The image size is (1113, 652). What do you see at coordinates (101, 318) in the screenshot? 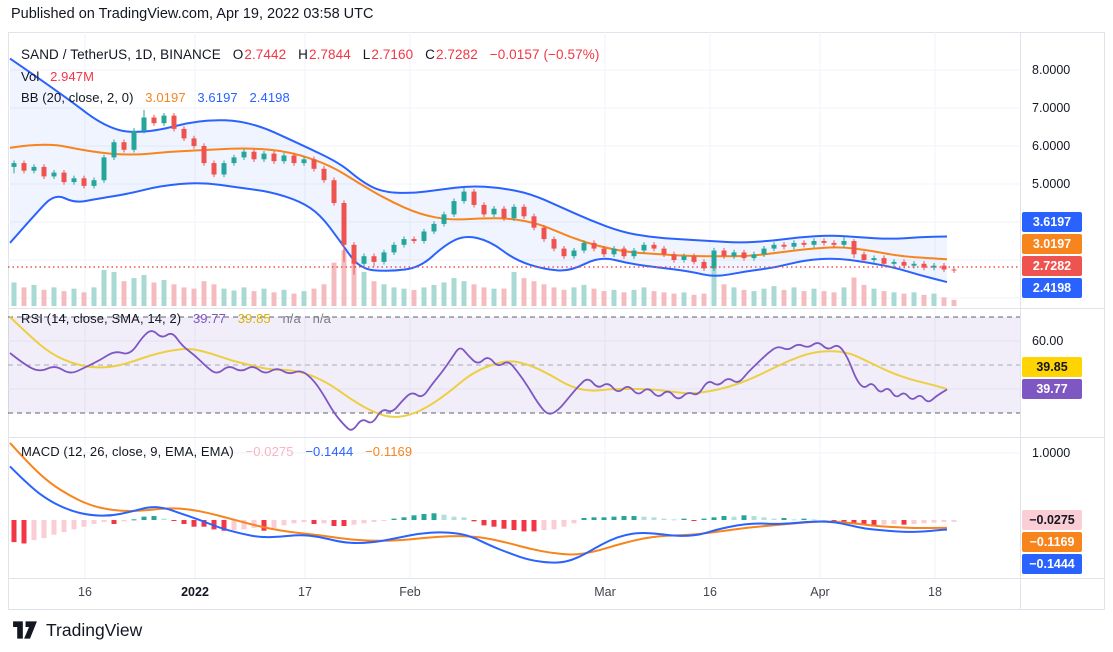
I see `rsi-label: RSI (14, close, SMA, 14, 2)` at bounding box center [101, 318].